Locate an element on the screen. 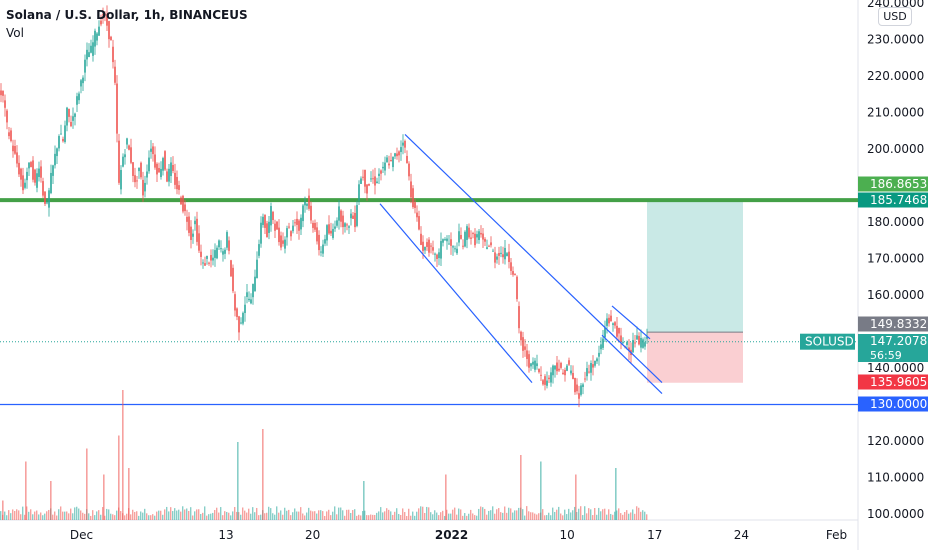 Image resolution: width=932 pixels, height=554 pixels. x-tick-label: 13 is located at coordinates (225, 535).